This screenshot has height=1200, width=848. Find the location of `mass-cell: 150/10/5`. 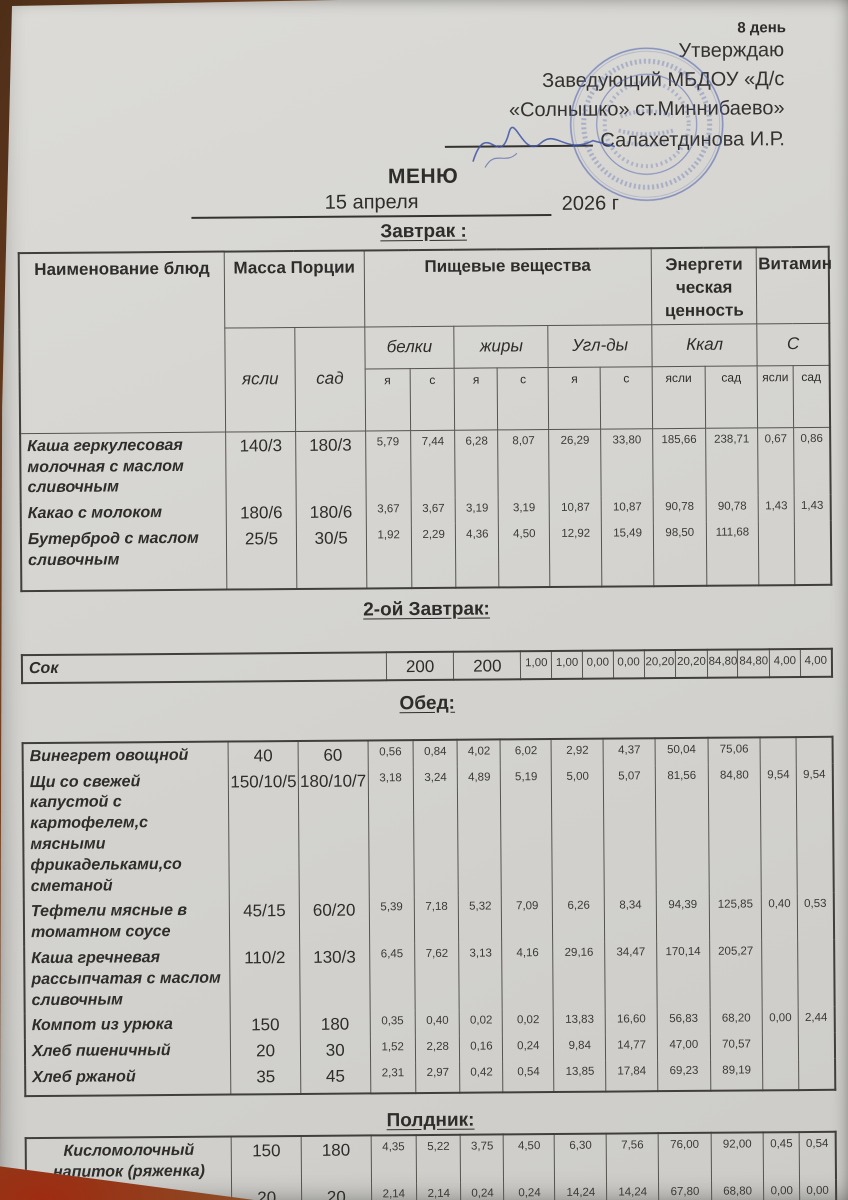

mass-cell: 150/10/5 is located at coordinates (264, 832).